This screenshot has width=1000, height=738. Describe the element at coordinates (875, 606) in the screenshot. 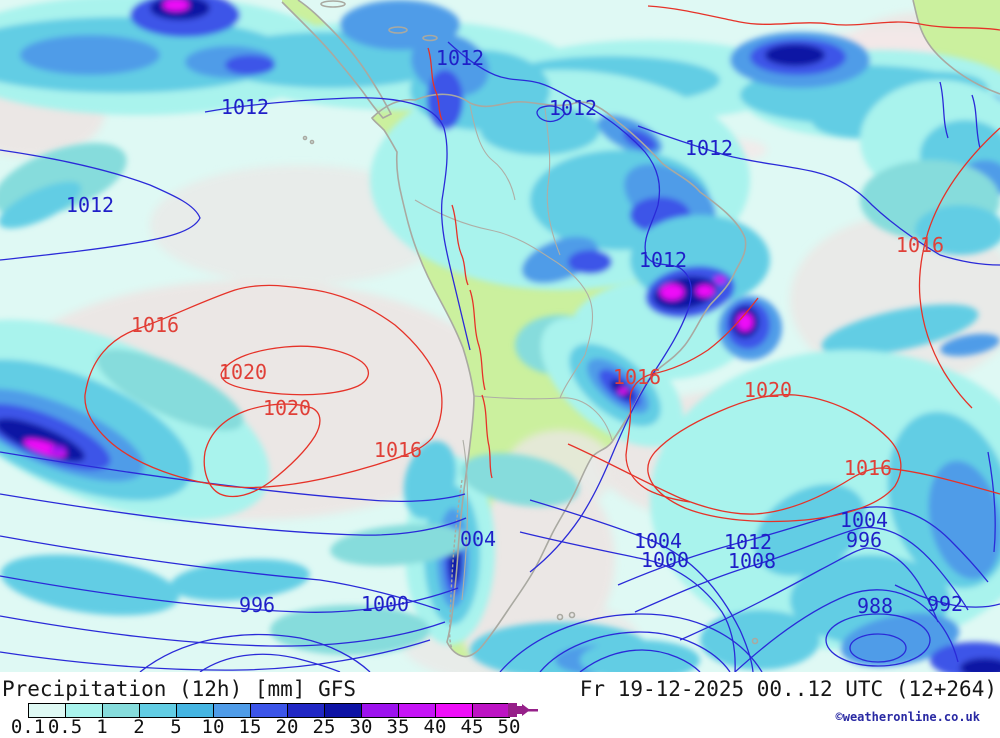

I see `isobar-label: 988` at that location.